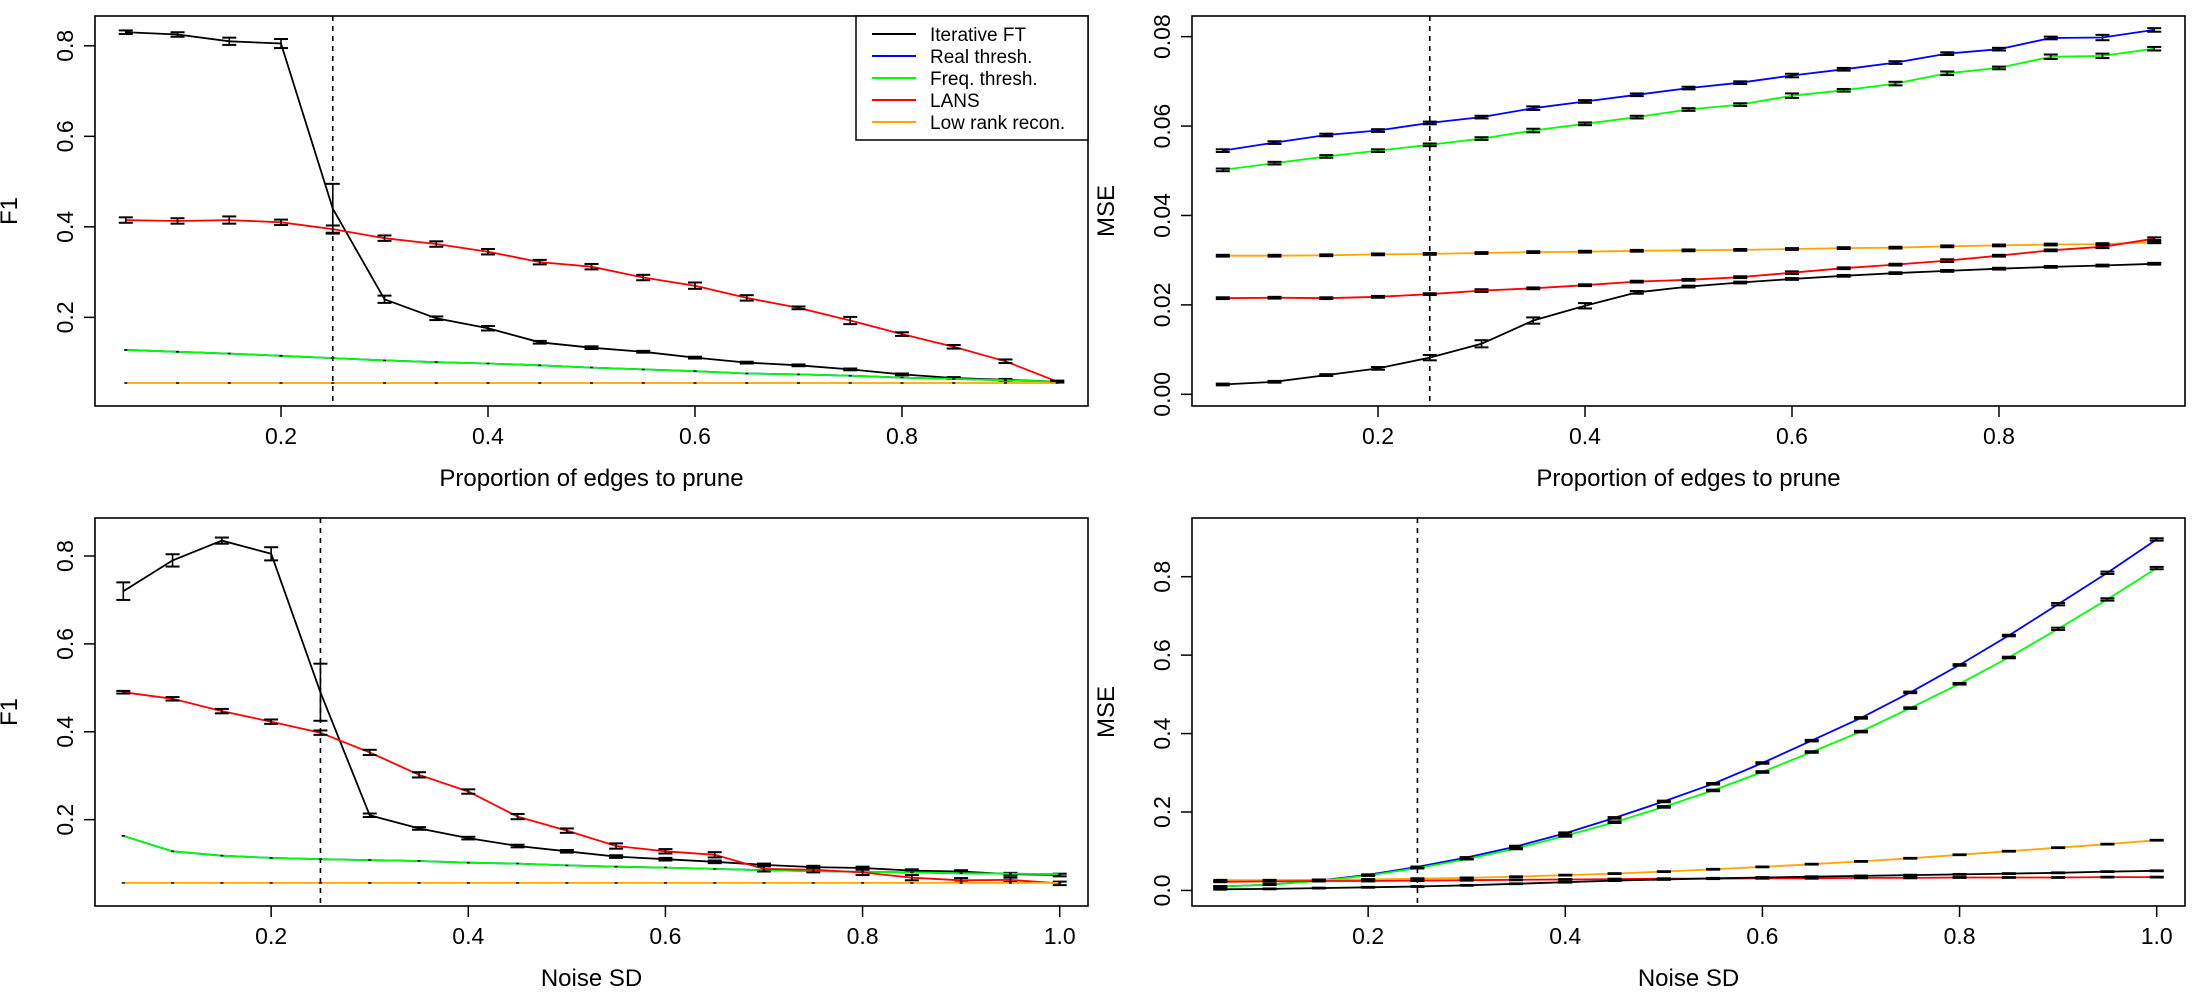  What do you see at coordinates (65, 556) in the screenshot?
I see `y-tick-label: 0.8` at bounding box center [65, 556].